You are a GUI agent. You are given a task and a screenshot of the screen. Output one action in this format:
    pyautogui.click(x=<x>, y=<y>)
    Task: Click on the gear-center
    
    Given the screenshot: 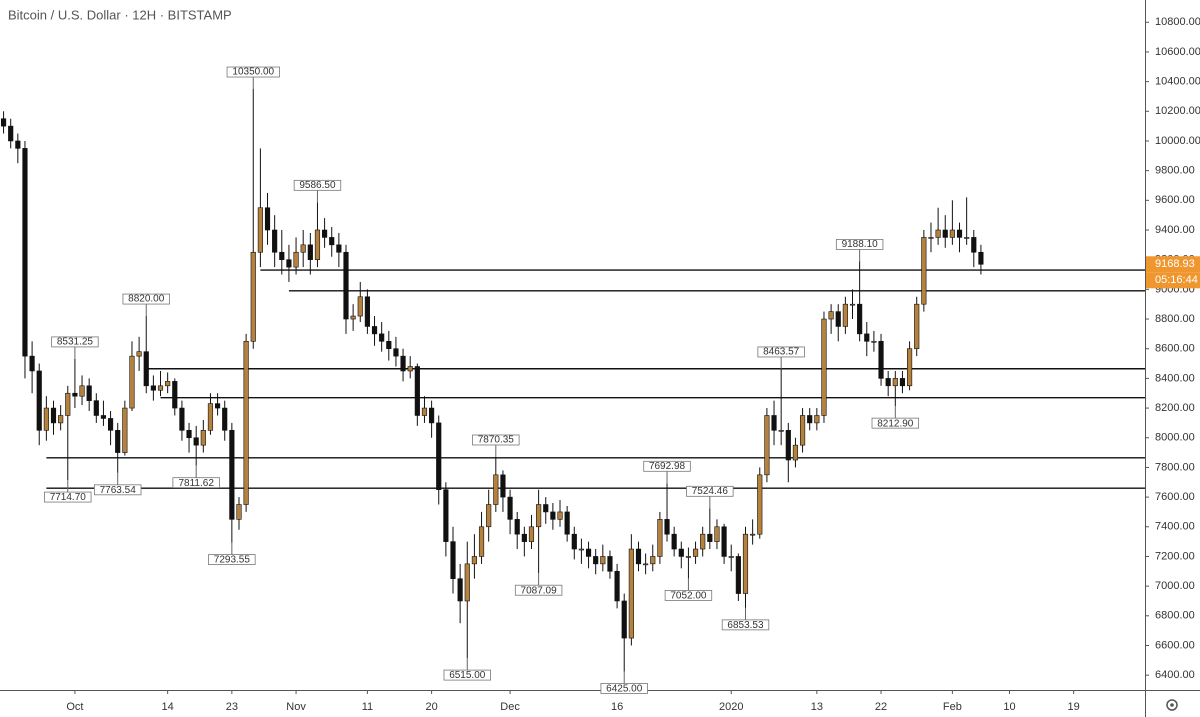 What is the action you would take?
    pyautogui.click(x=1172, y=705)
    